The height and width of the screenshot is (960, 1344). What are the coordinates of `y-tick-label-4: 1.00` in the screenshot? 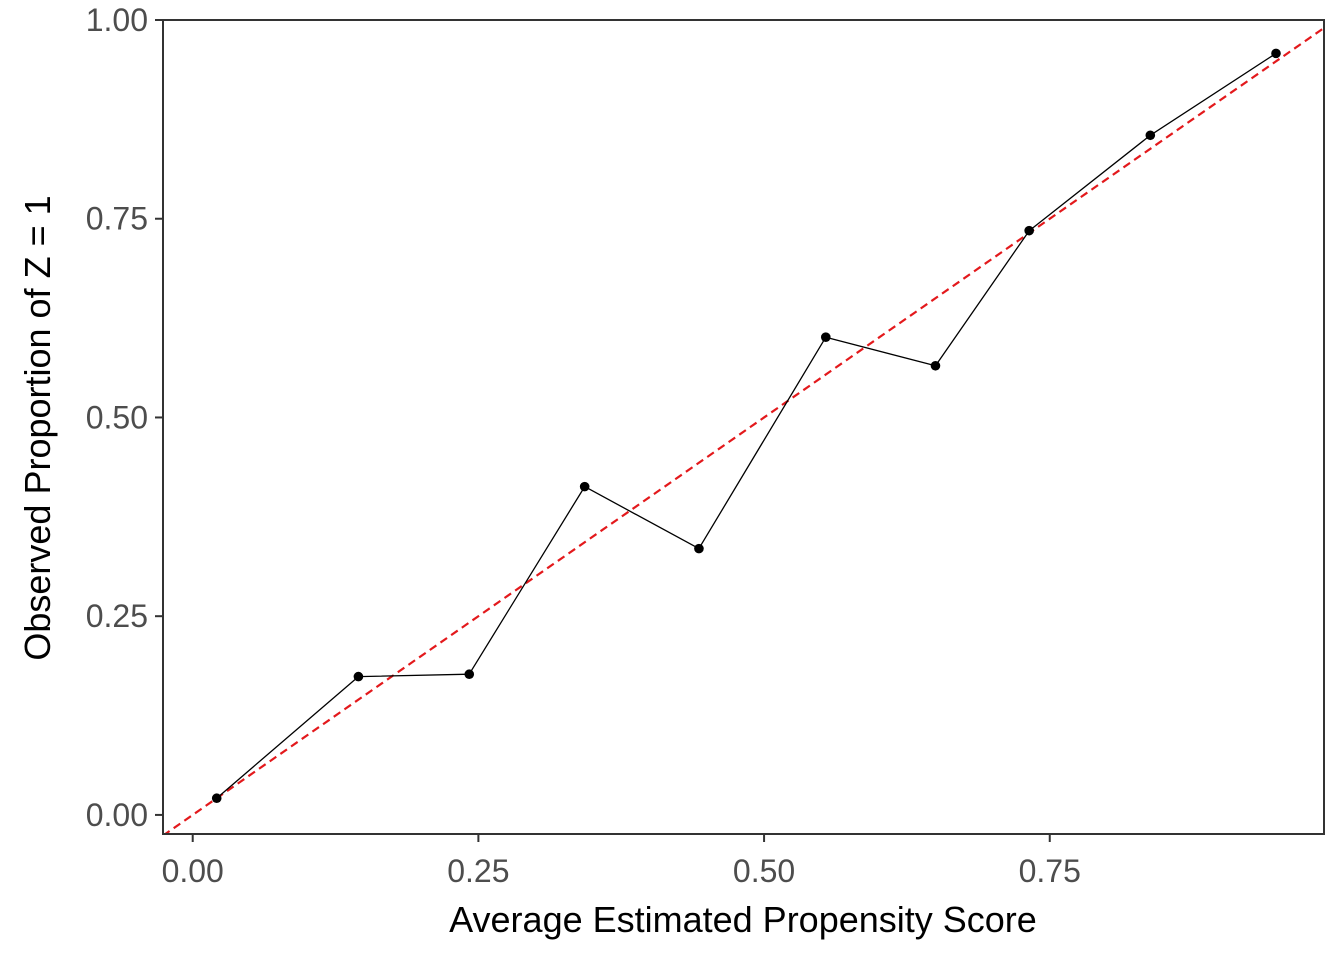 It's located at (117, 20).